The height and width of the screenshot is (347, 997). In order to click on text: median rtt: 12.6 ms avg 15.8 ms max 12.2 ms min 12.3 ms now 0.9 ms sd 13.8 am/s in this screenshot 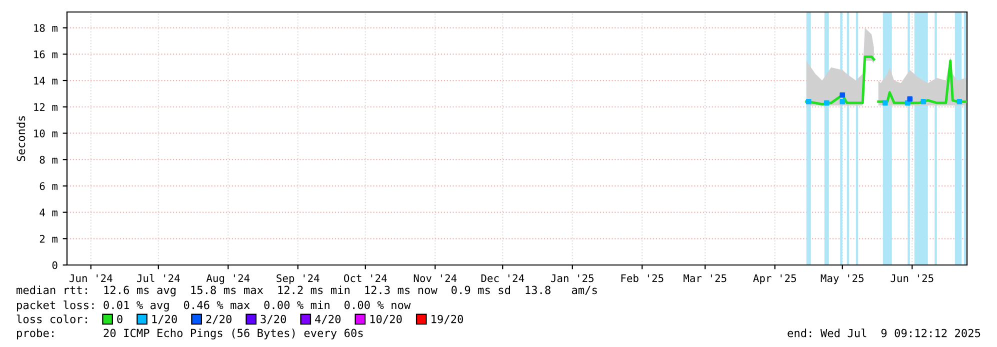, I will do `click(306, 291)`.